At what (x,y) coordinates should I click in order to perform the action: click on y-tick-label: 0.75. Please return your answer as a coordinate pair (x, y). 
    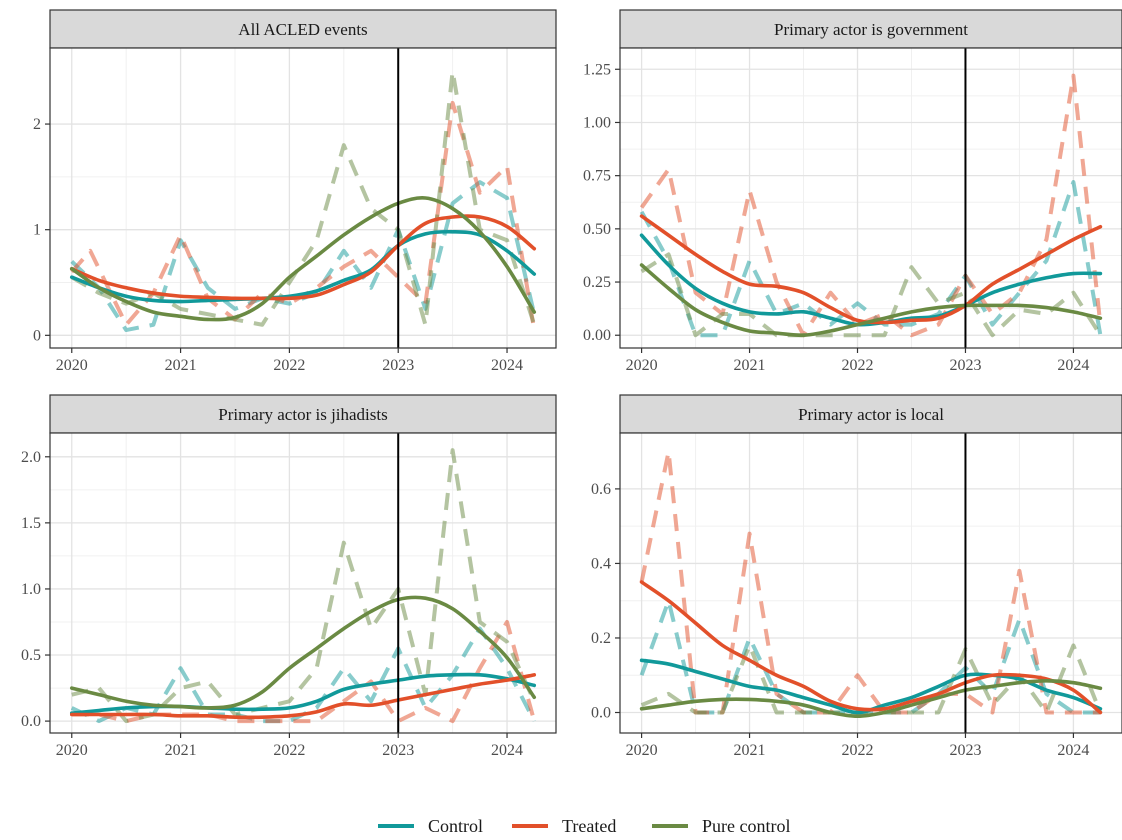
    Looking at the image, I should click on (597, 176).